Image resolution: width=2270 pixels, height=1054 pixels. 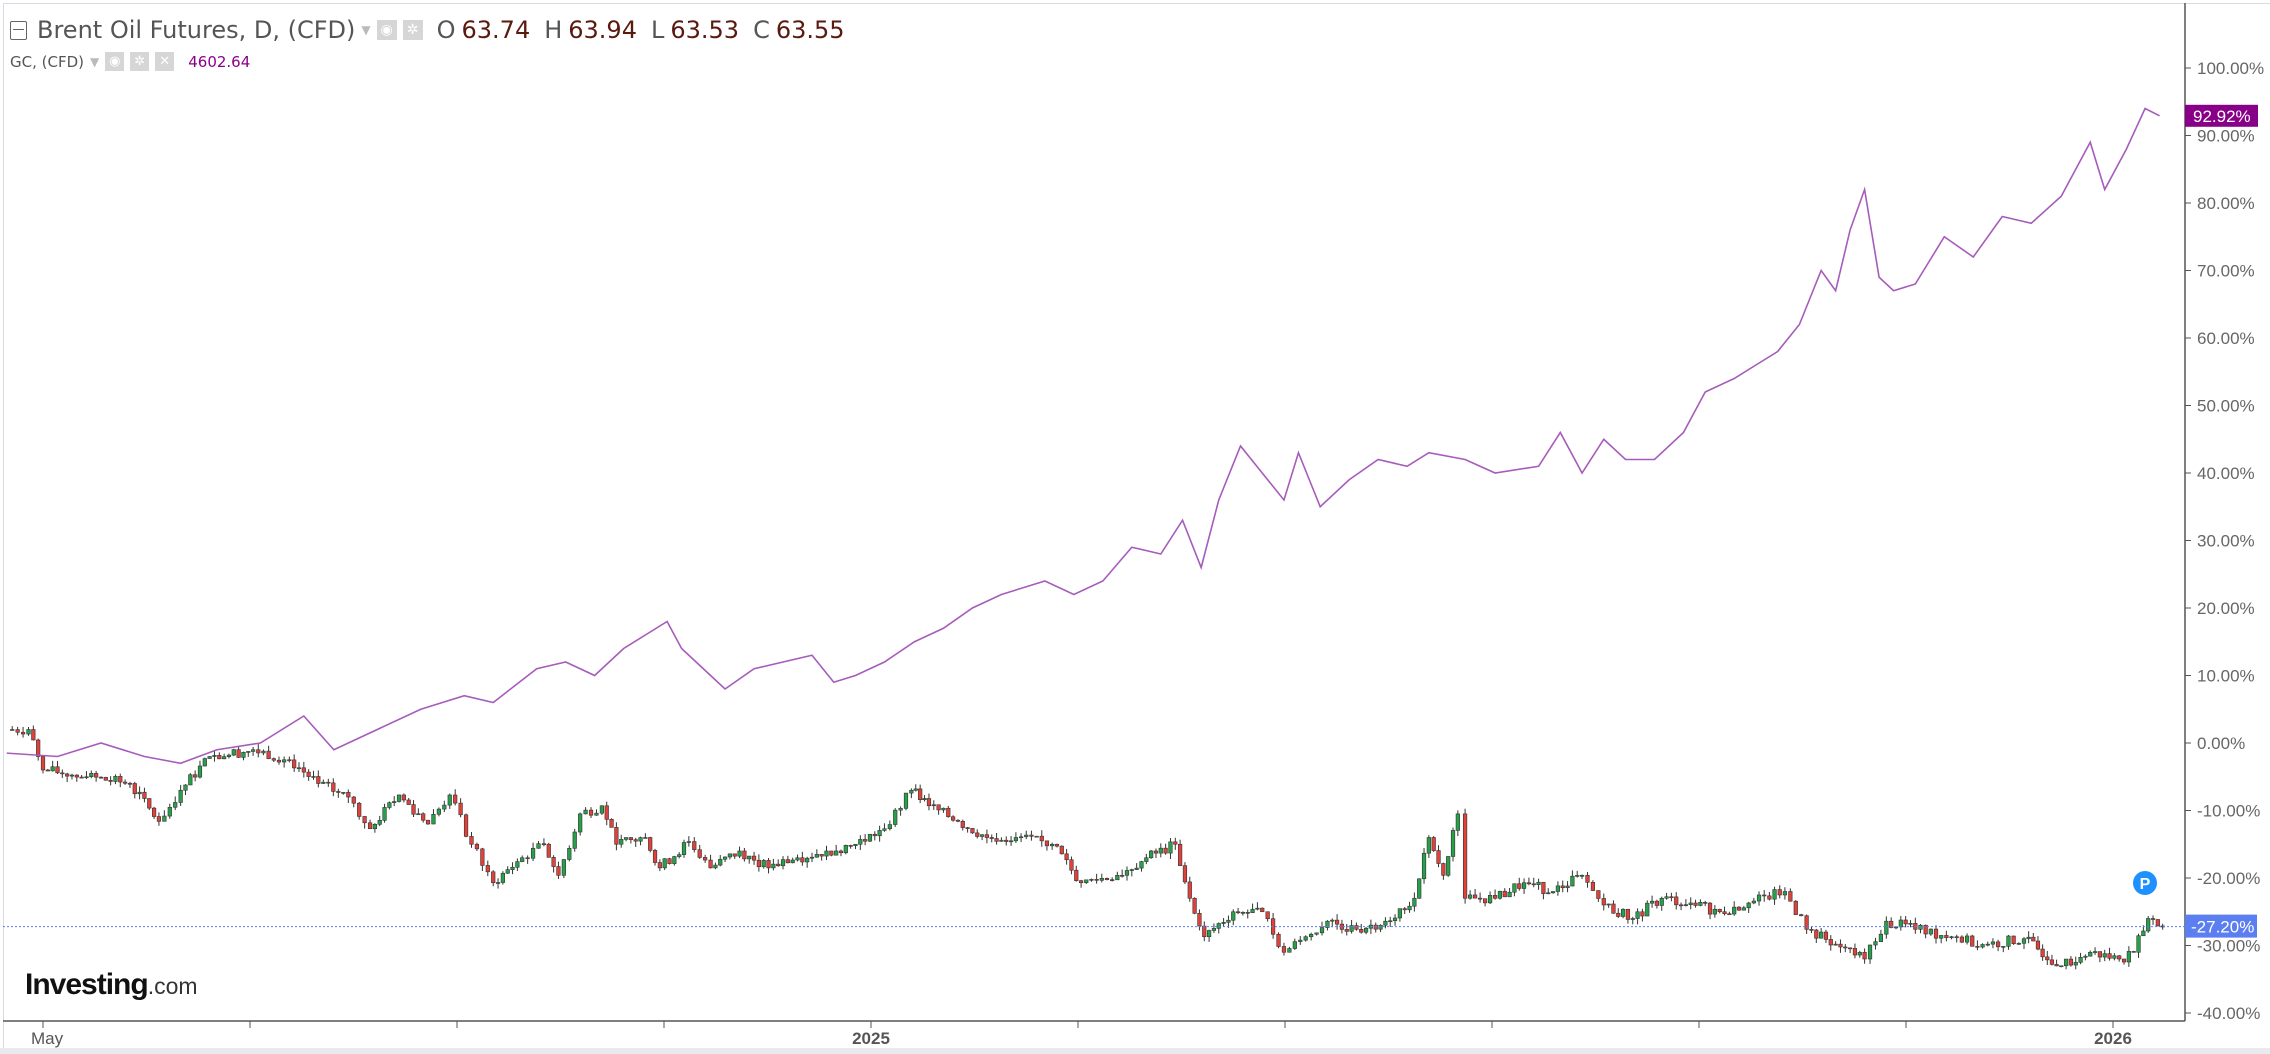 What do you see at coordinates (47, 61) in the screenshot?
I see `compare-series-title: GC, (CFD)` at bounding box center [47, 61].